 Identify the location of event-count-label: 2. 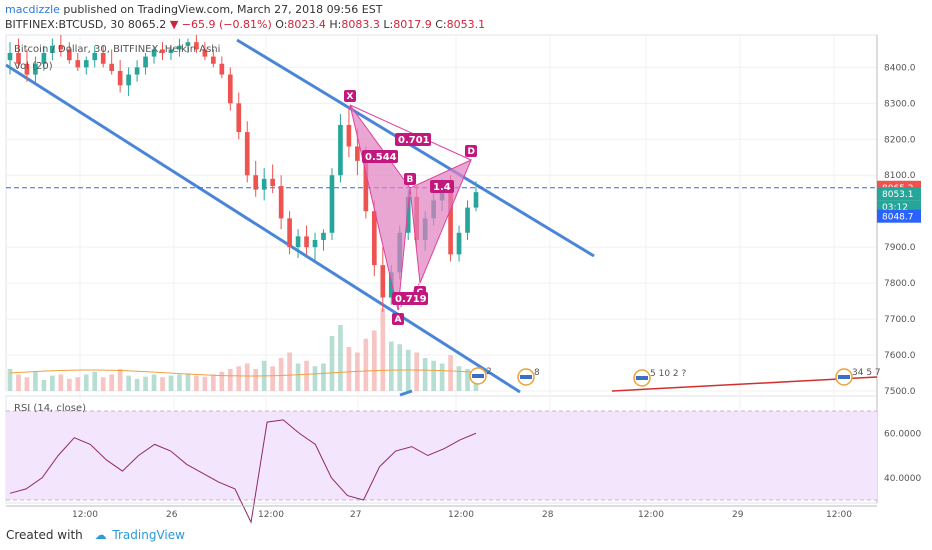
(489, 372).